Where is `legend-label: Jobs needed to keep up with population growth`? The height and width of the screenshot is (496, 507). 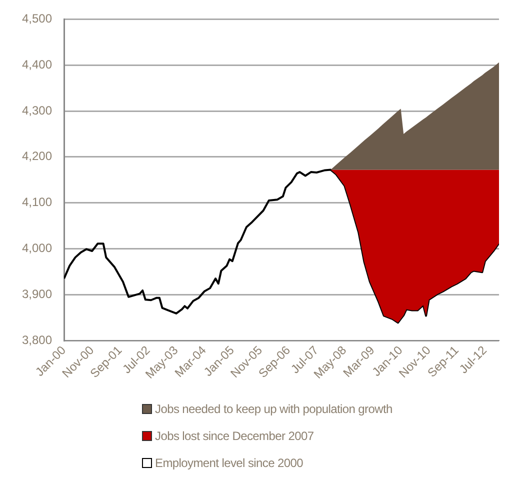
legend-label: Jobs needed to keep up with population growth is located at coordinates (273, 409).